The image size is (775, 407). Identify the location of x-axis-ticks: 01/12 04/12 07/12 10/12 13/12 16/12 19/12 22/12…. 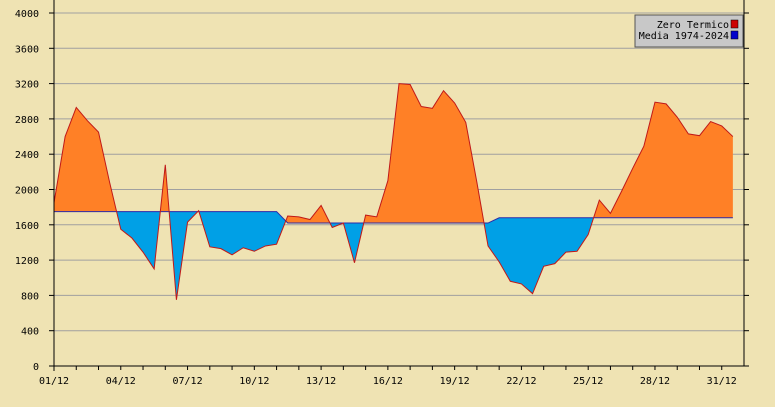
(388, 376).